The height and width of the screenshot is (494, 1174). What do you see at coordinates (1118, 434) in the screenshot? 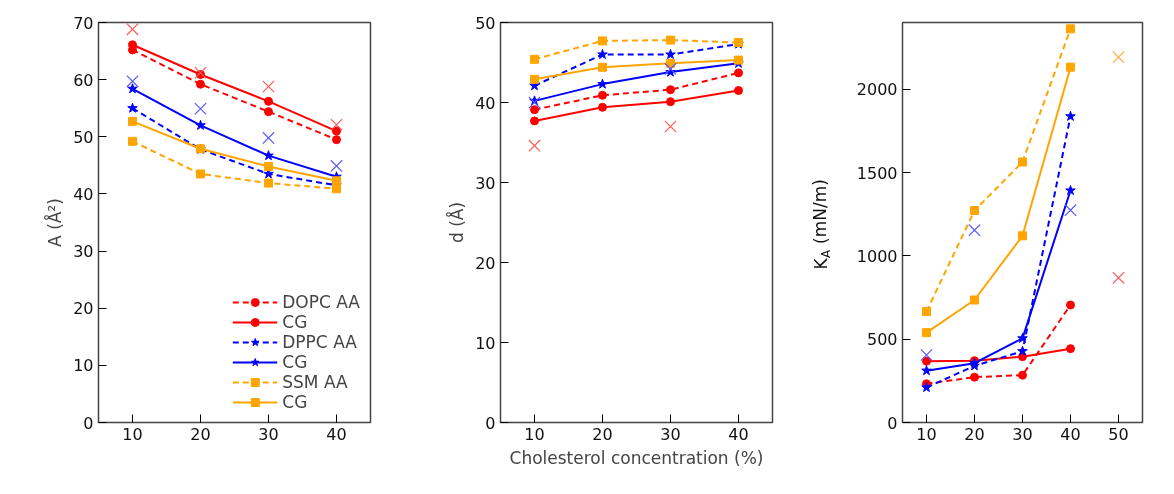
I see `x-tick-label: 50` at bounding box center [1118, 434].